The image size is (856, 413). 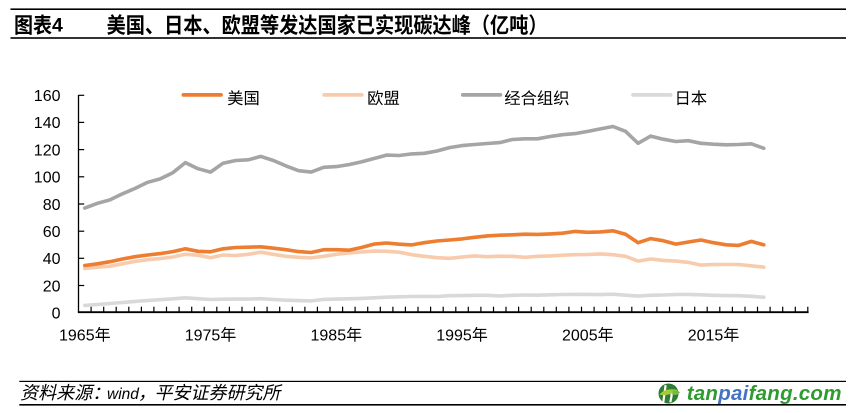 I want to click on svg-text: 60, so click(x=52, y=232).